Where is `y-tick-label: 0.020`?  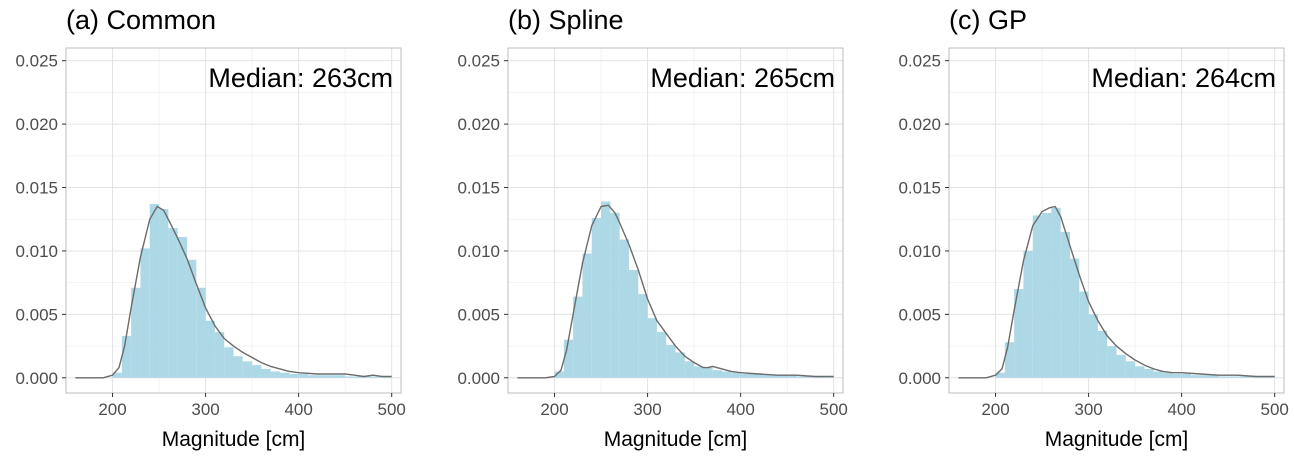
y-tick-label: 0.020 is located at coordinates (919, 124).